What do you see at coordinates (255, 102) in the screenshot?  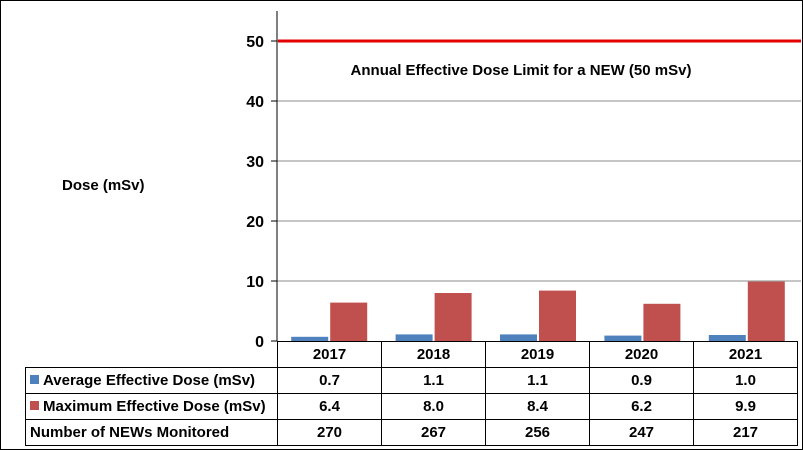 I see `y-tick-label: 40` at bounding box center [255, 102].